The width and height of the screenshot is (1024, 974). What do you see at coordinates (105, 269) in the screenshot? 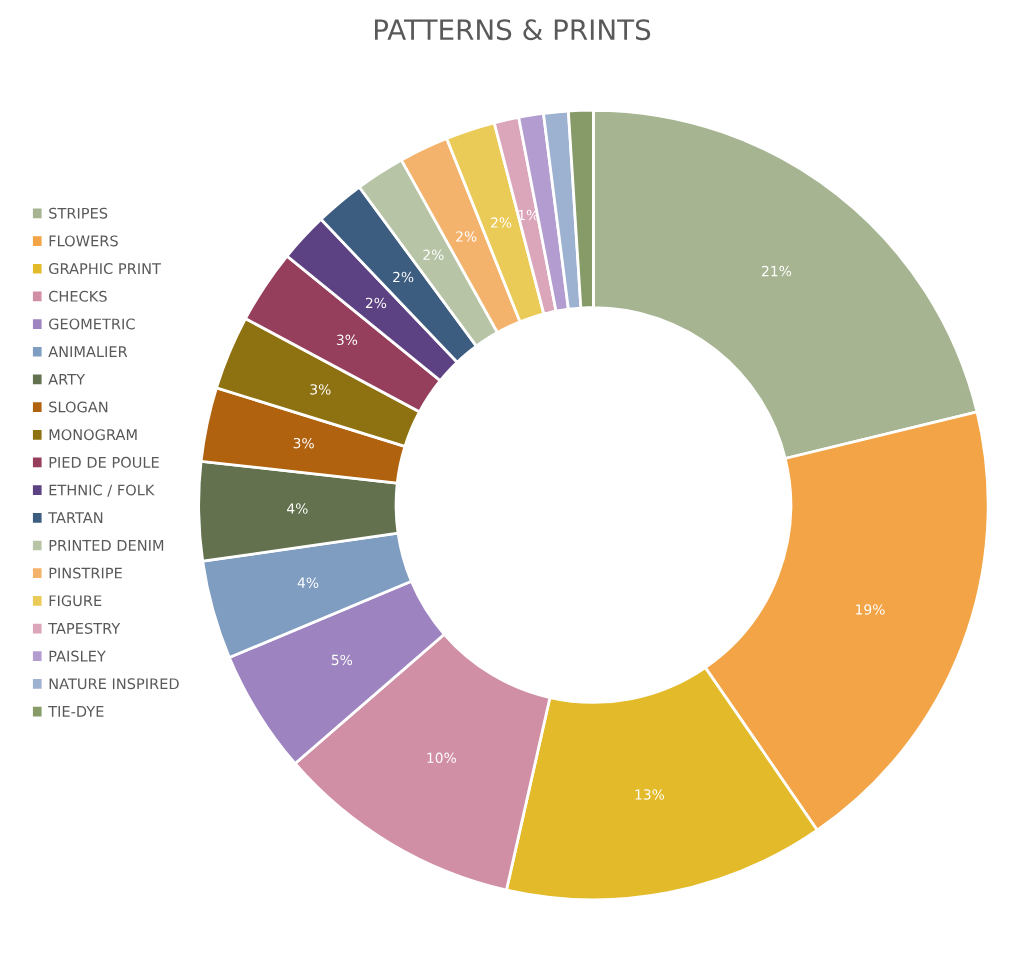
I see `legend-label: GRAPHIC PRINT` at bounding box center [105, 269].